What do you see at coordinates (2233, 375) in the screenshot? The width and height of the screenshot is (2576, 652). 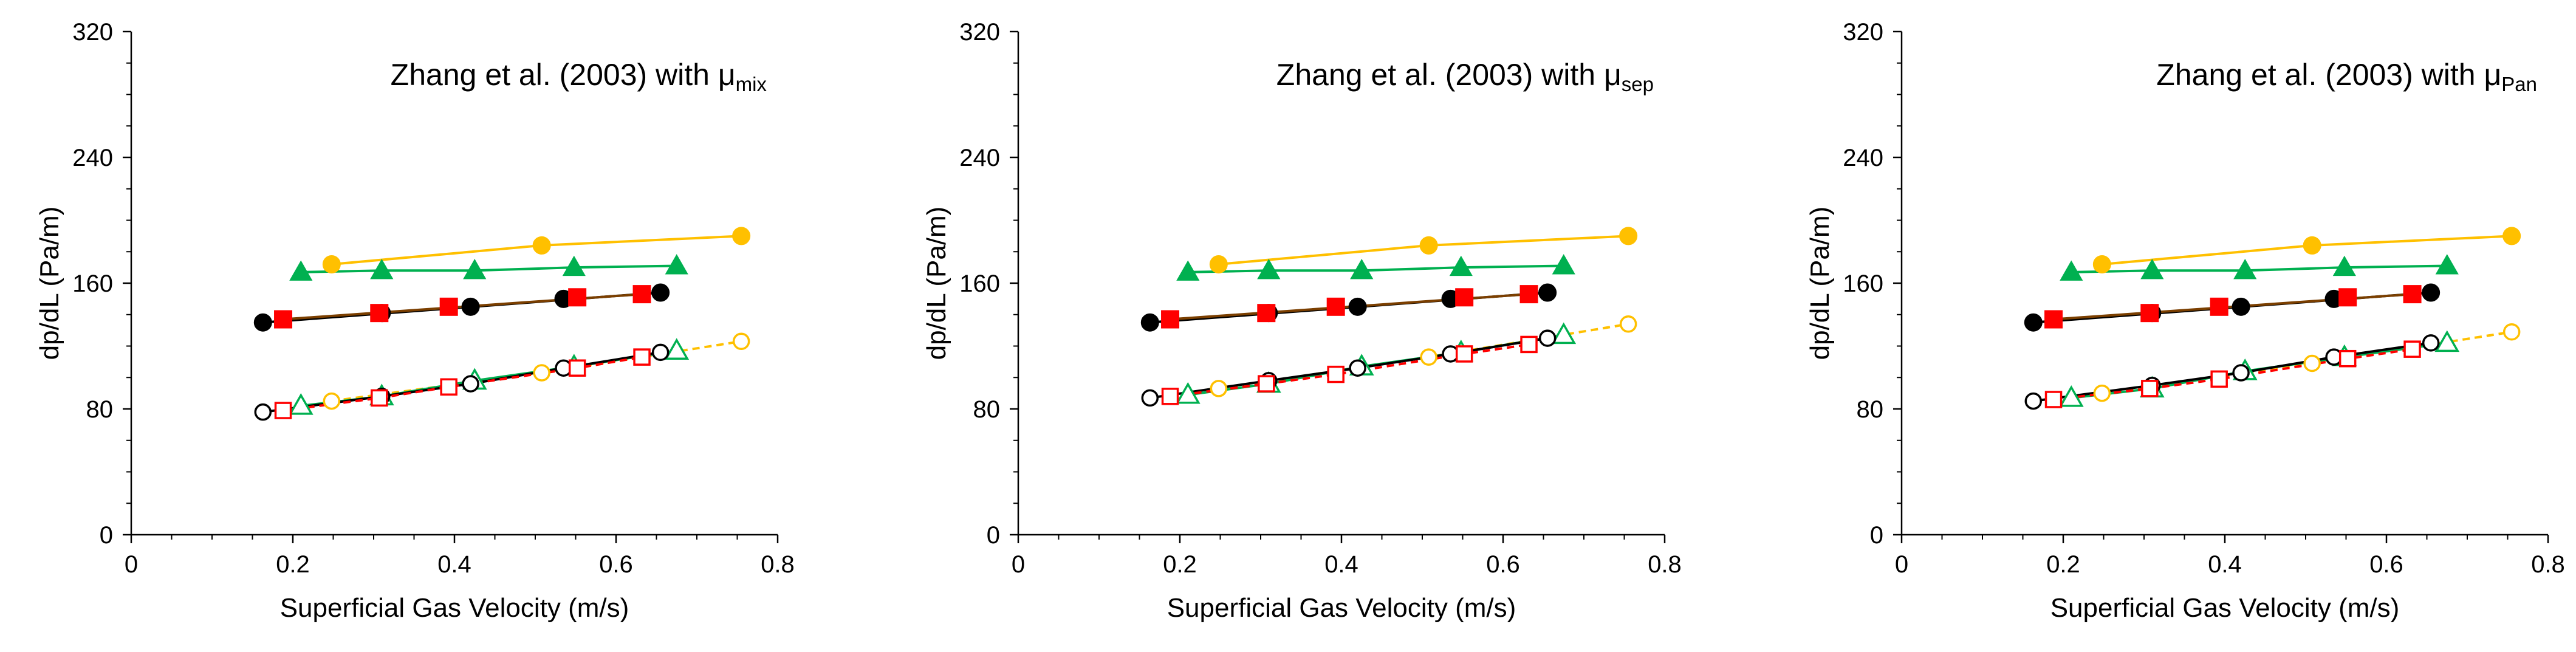 I see `series-line-model-red` at bounding box center [2233, 375].